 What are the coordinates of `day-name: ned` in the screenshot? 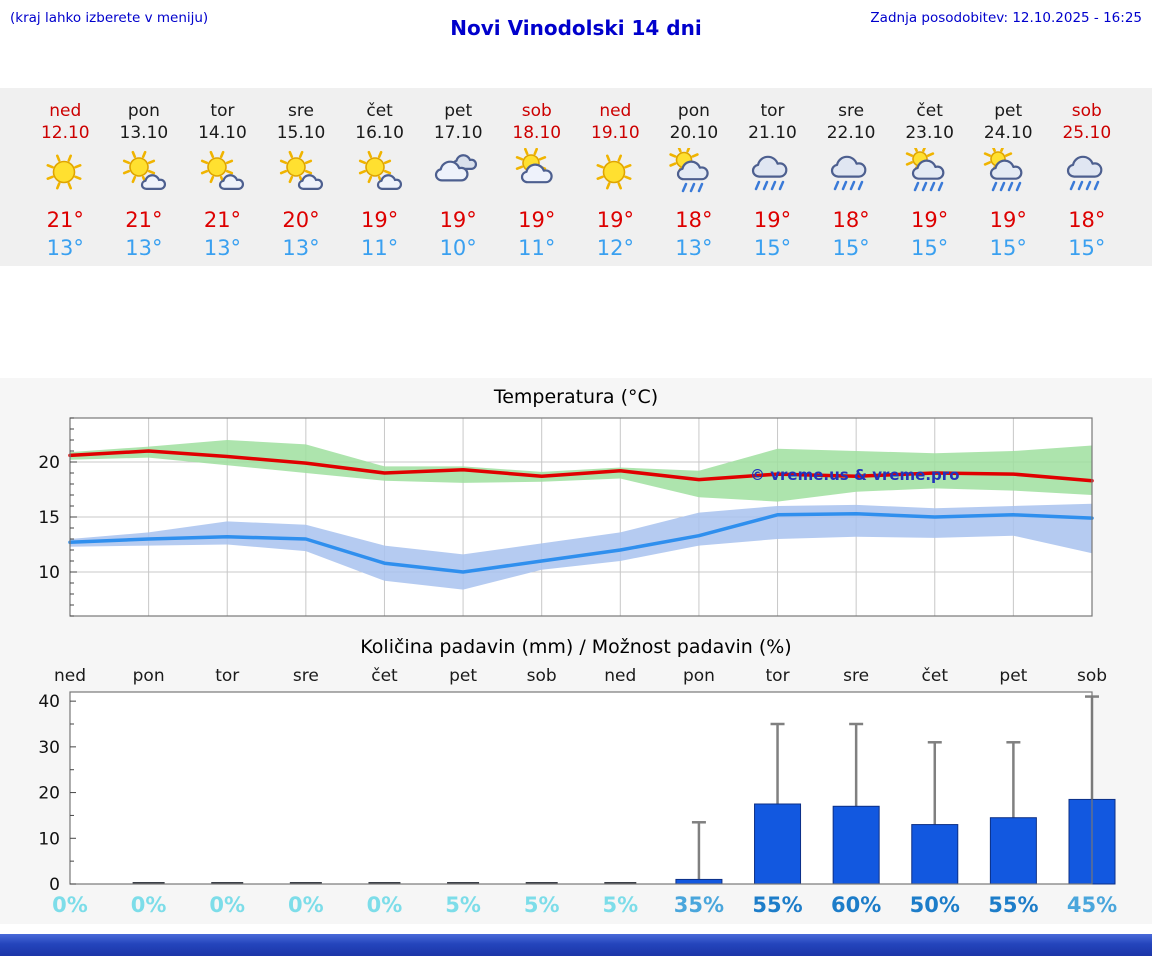 It's located at (65, 111).